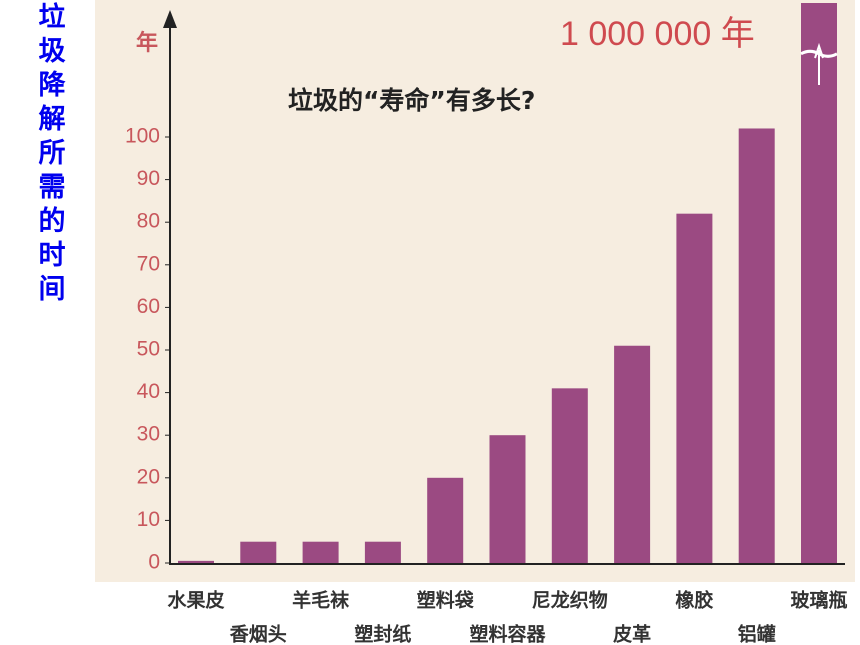 This screenshot has width=860, height=645. What do you see at coordinates (694, 600) in the screenshot?
I see `x-tick-label: 橡胶` at bounding box center [694, 600].